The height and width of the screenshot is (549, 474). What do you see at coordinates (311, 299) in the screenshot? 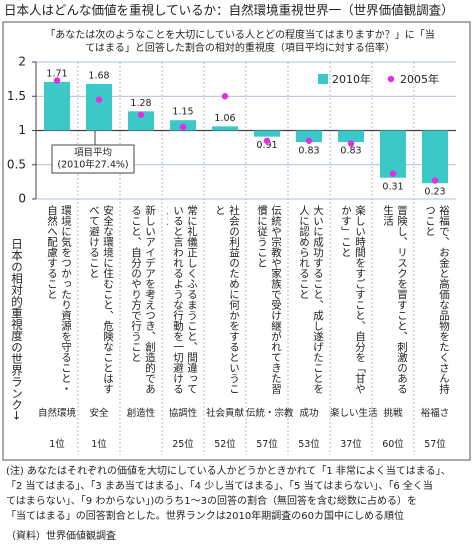
I see `category-label: 大いに成功すること、成し遂げたことを人に認められること` at bounding box center [311, 299].